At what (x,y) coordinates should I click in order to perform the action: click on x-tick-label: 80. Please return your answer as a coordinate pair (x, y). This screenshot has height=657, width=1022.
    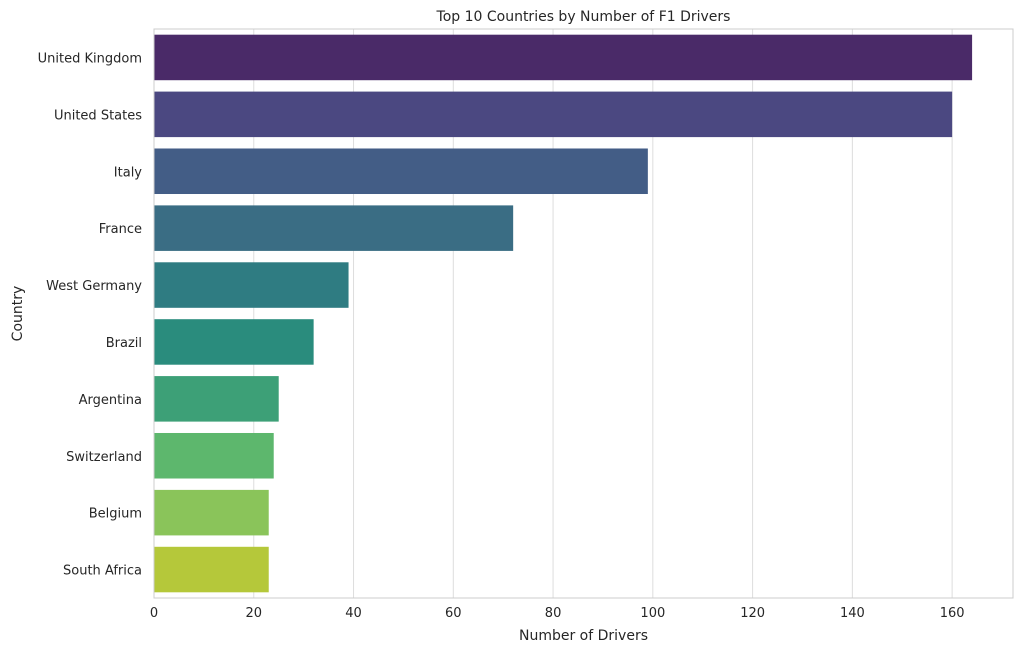
    Looking at the image, I should click on (553, 613).